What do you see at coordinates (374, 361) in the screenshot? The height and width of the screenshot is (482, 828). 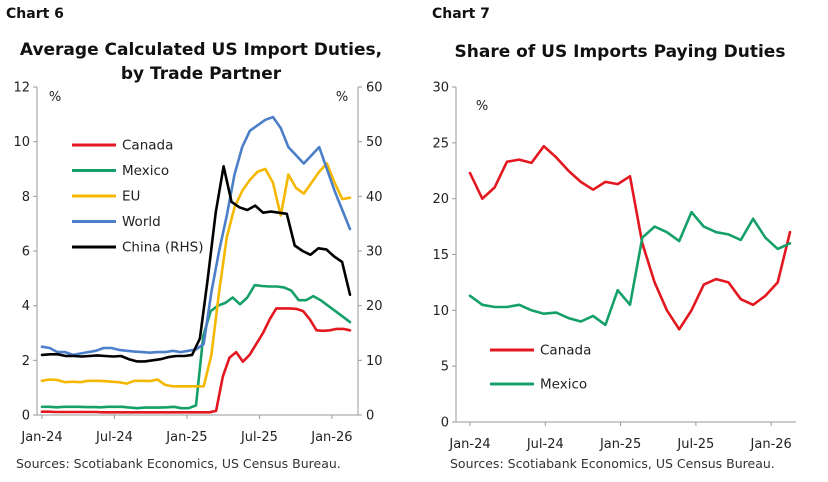 I see `chart-6-y-right-tick-label: 10` at bounding box center [374, 361].